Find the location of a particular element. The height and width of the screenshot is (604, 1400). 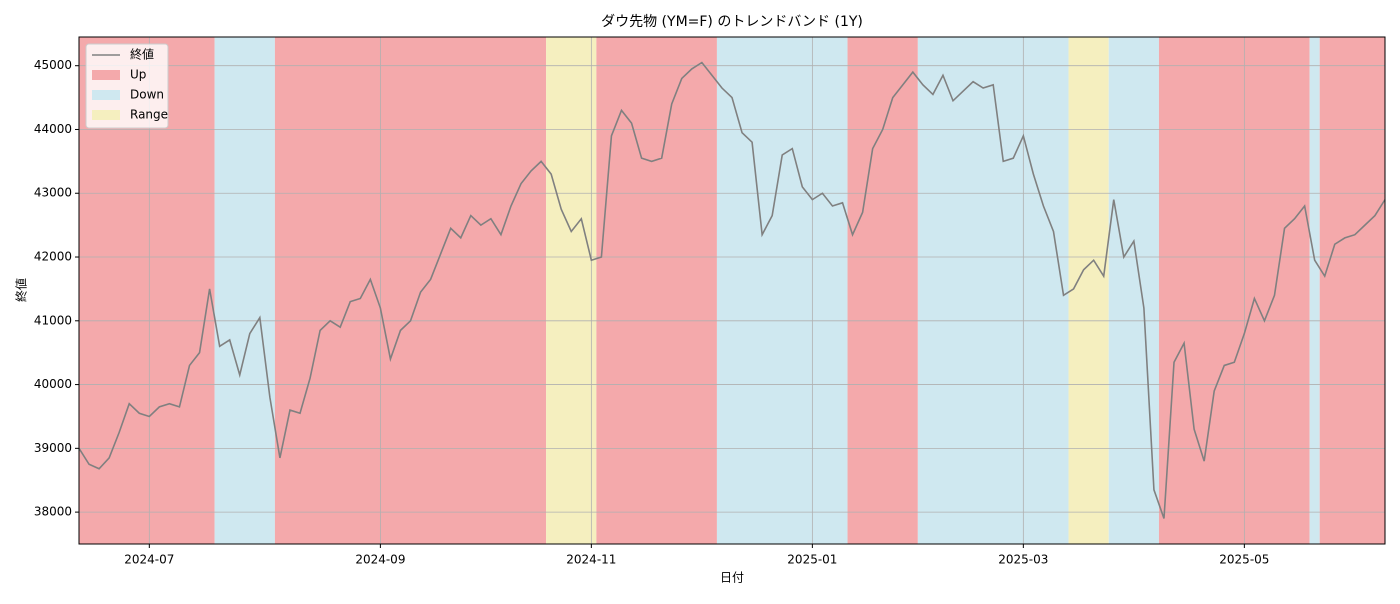

y-tick-label: 40000 is located at coordinates (53, 384).